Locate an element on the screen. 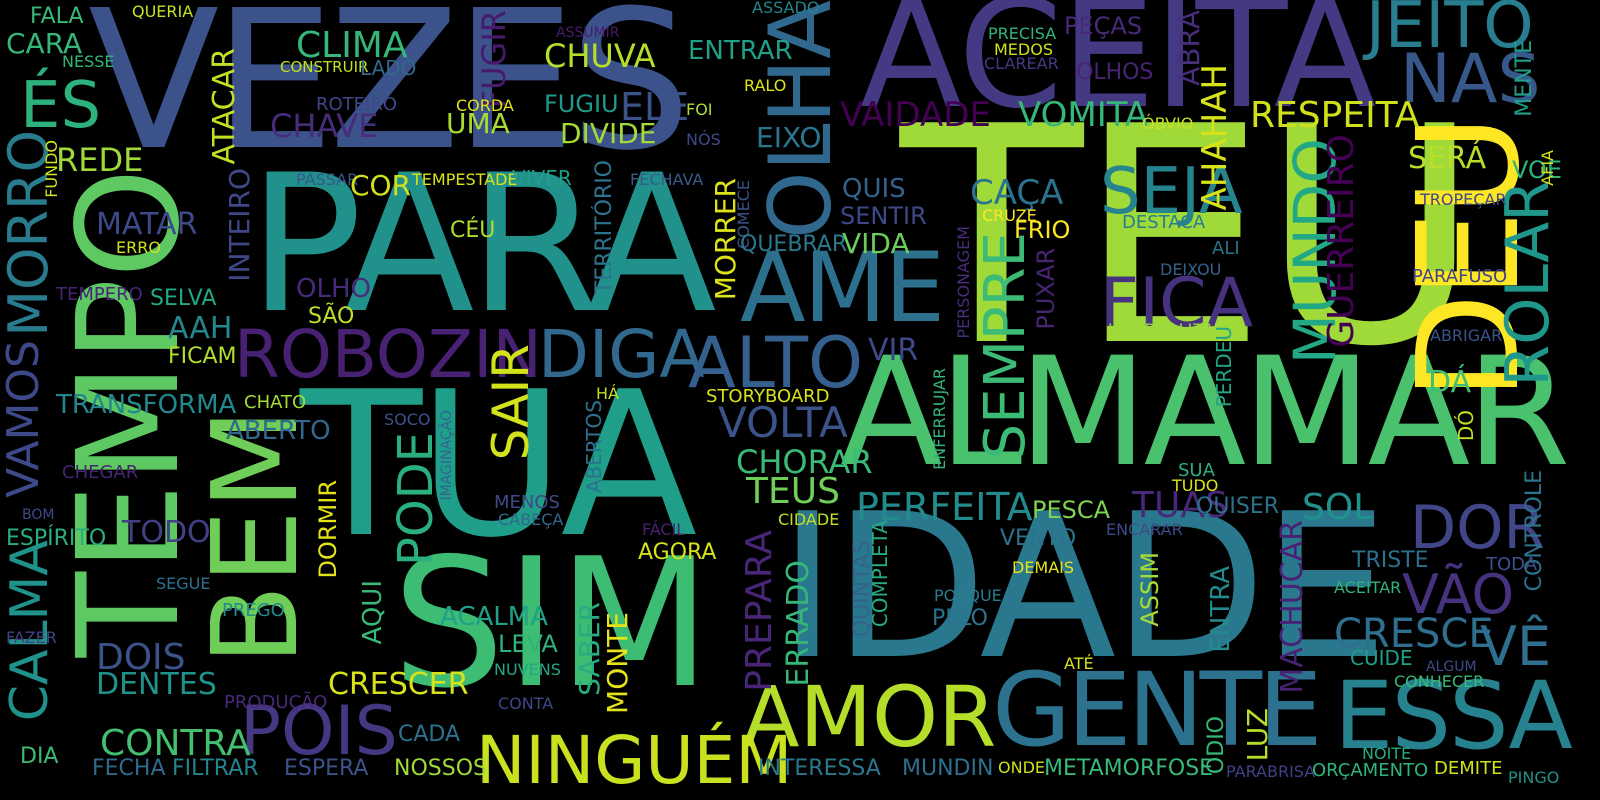 Image resolution: width=1600 pixels, height=800 pixels. word-menos: MENOS is located at coordinates (527, 502).